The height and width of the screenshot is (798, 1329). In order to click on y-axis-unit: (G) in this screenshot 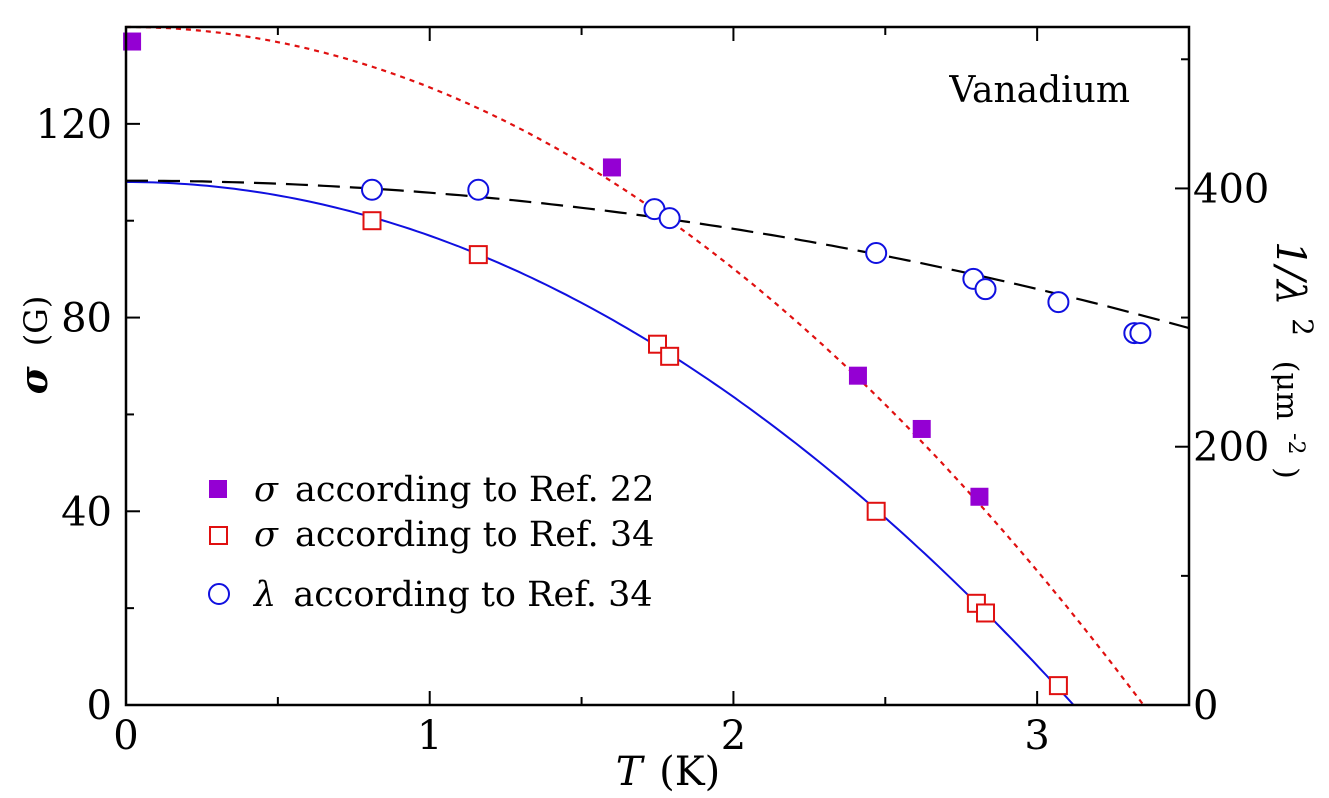, I will do `click(36, 321)`.